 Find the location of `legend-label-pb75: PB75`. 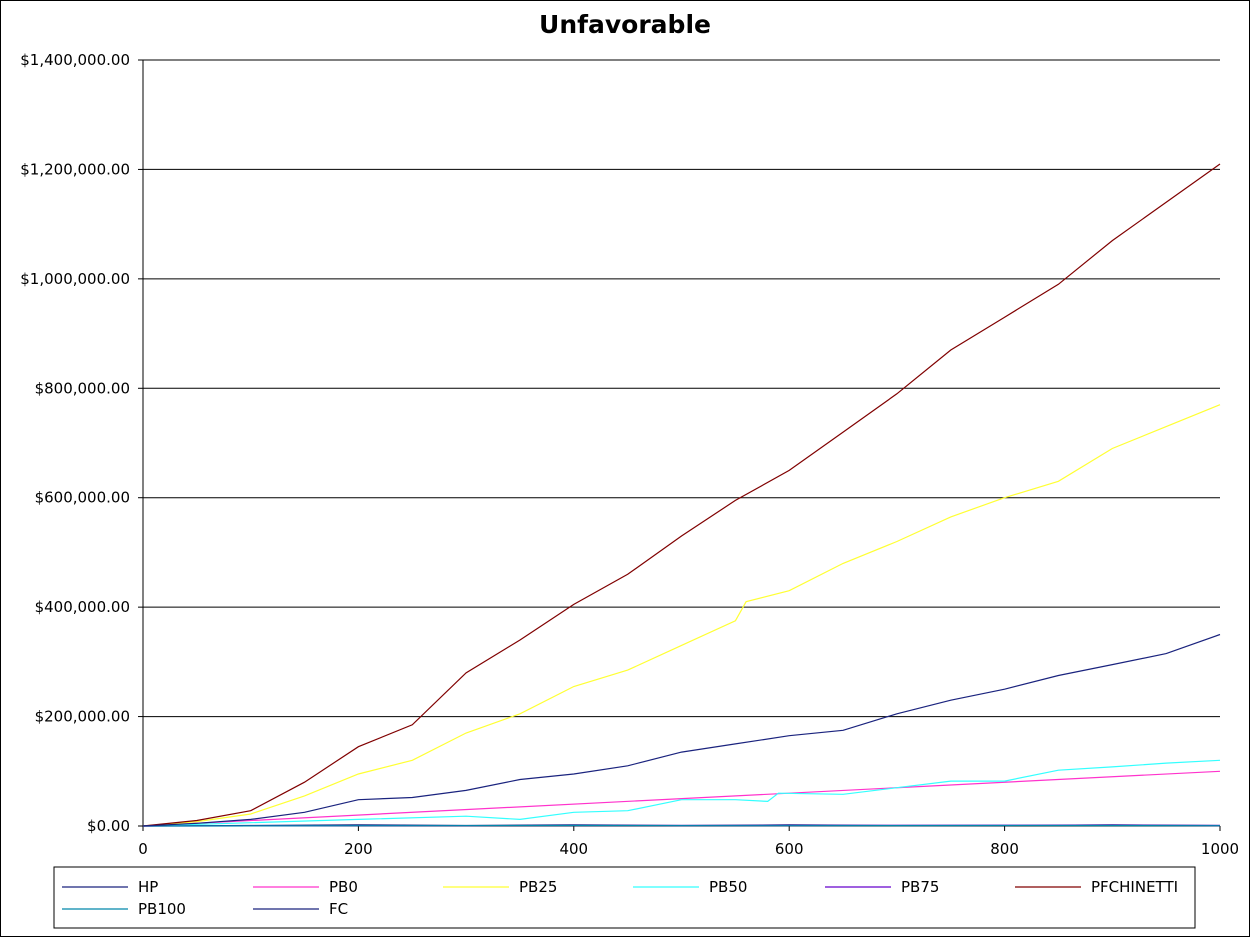

legend-label-pb75: PB75 is located at coordinates (920, 887).